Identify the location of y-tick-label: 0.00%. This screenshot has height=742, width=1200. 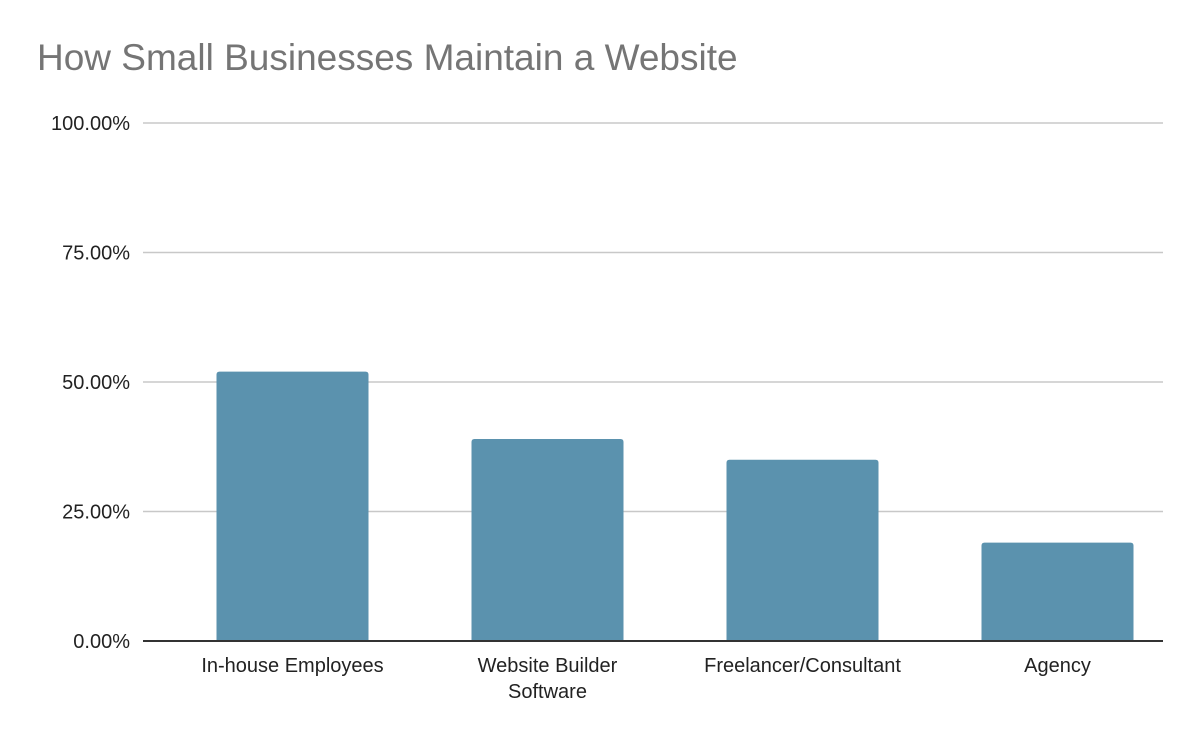
(101, 642).